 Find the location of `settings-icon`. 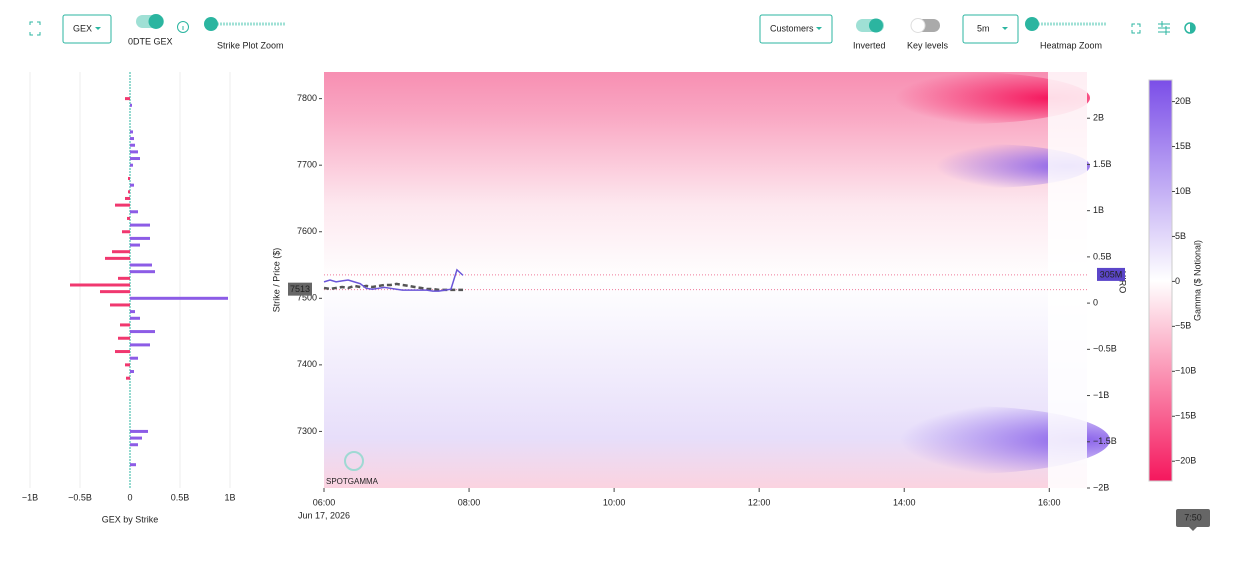

settings-icon is located at coordinates (1164, 28).